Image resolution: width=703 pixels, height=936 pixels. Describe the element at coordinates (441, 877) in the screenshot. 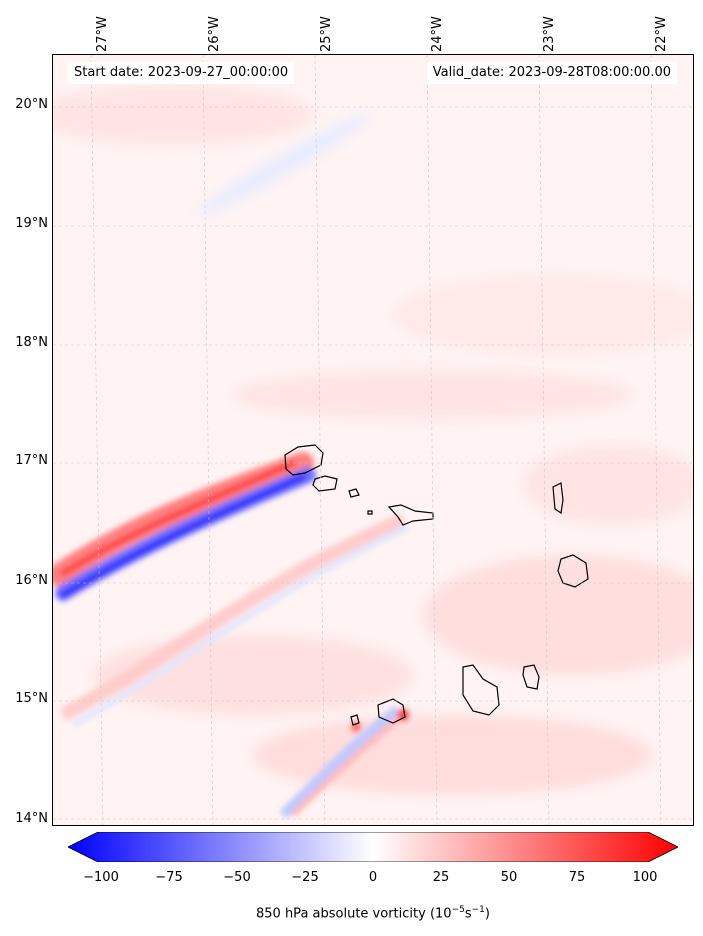

I see `colorbar-tick-label: 25` at that location.